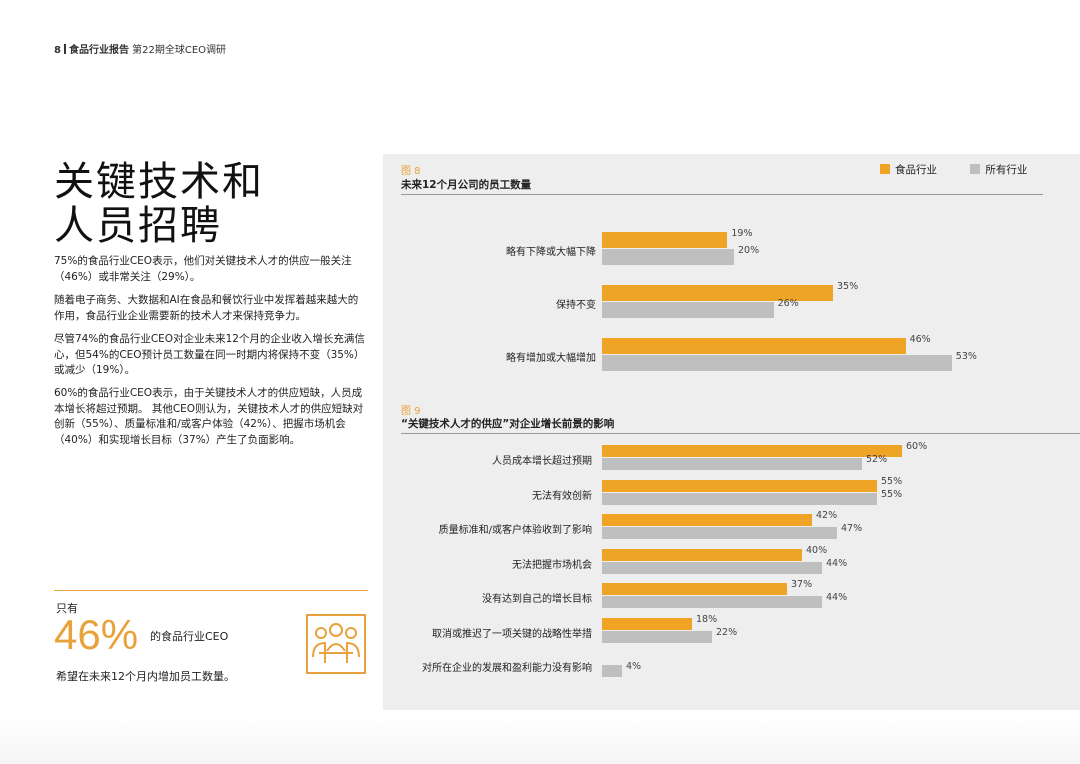 This screenshot has width=1080, height=764. I want to click on category-label: 无法有效创新, so click(562, 496).